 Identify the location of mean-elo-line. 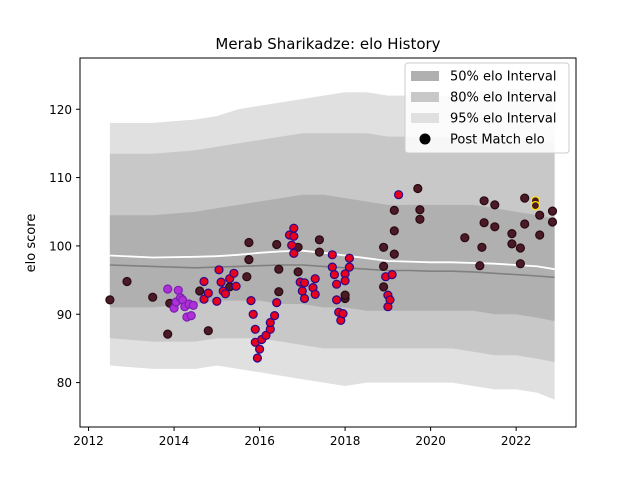
(332, 260).